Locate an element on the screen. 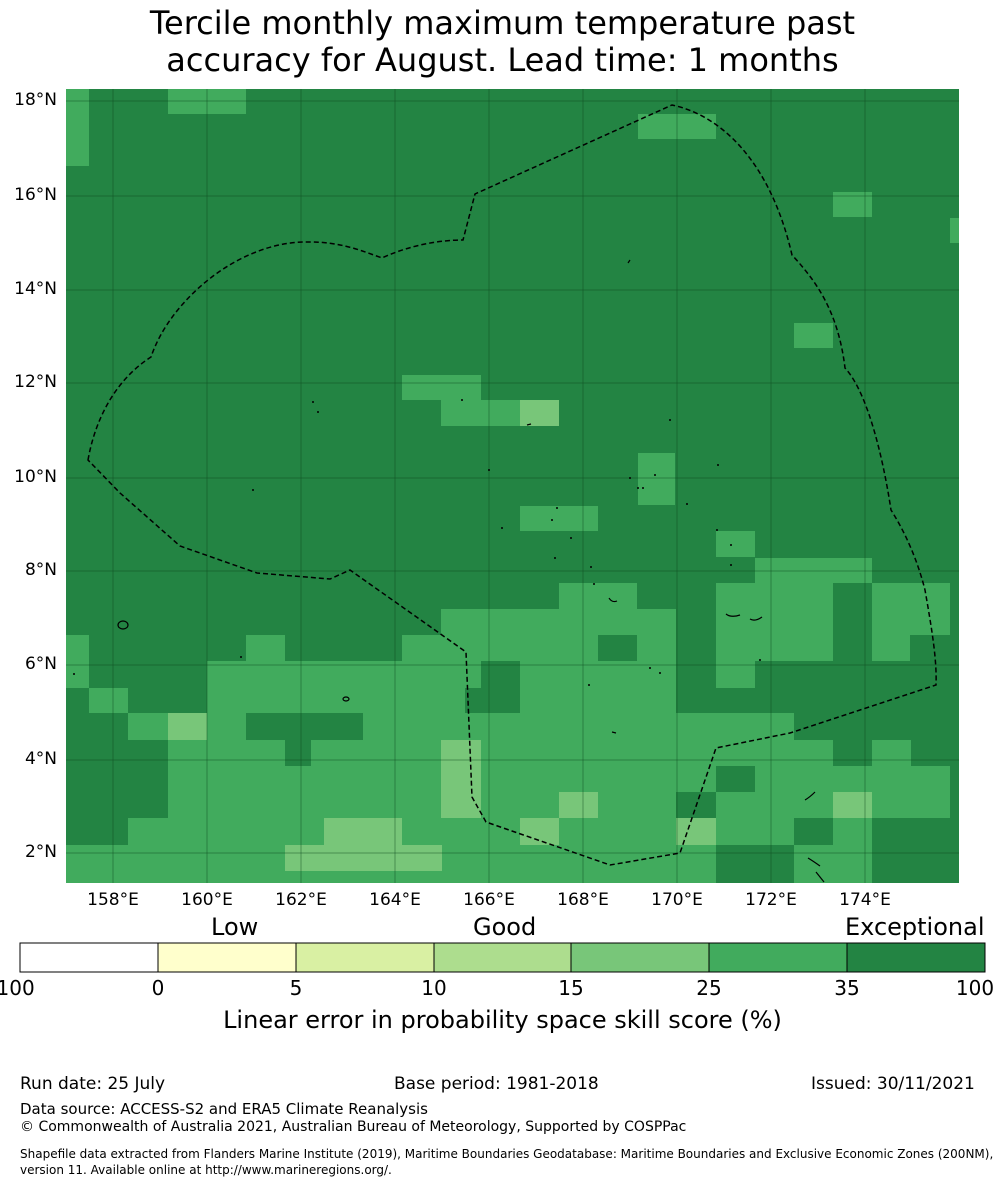  lon-label-174e: 174°E is located at coordinates (865, 900).